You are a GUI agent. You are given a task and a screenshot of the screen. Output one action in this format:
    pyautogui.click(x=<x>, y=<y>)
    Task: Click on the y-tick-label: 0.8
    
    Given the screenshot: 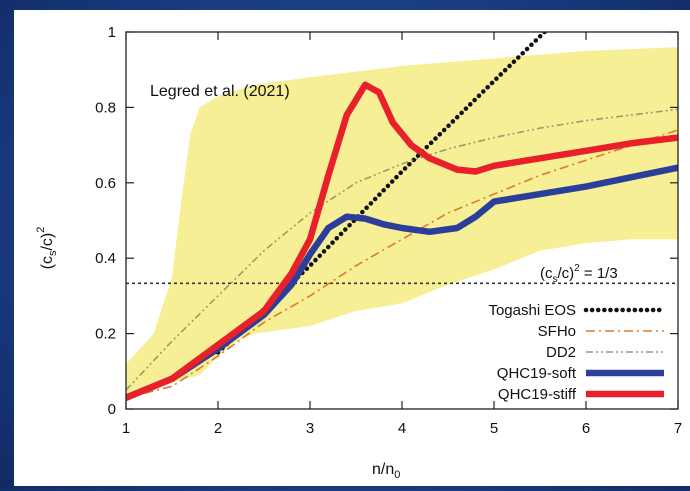 What is the action you would take?
    pyautogui.click(x=105, y=107)
    